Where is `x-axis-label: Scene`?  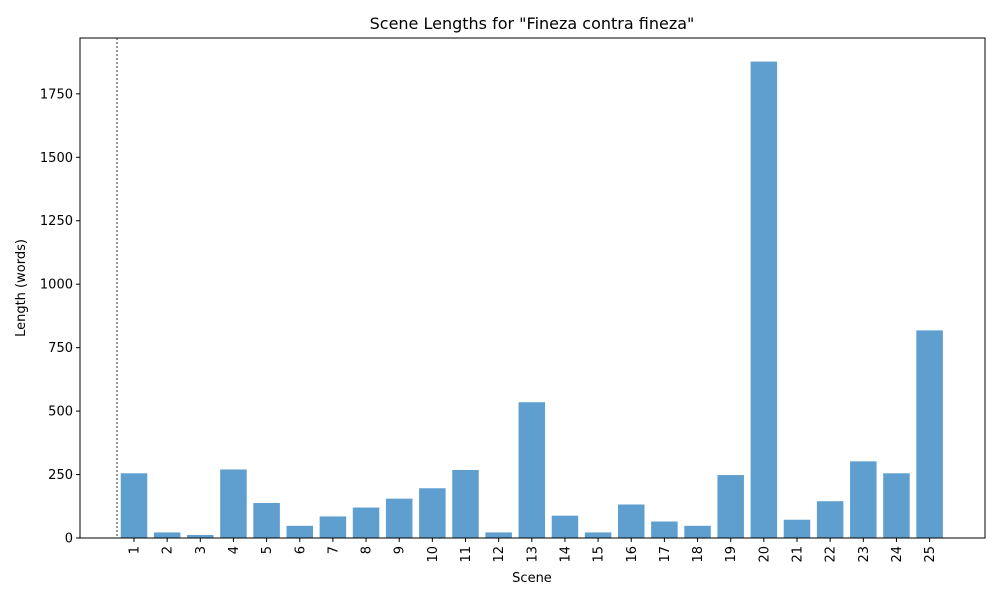 x-axis-label: Scene is located at coordinates (532, 578).